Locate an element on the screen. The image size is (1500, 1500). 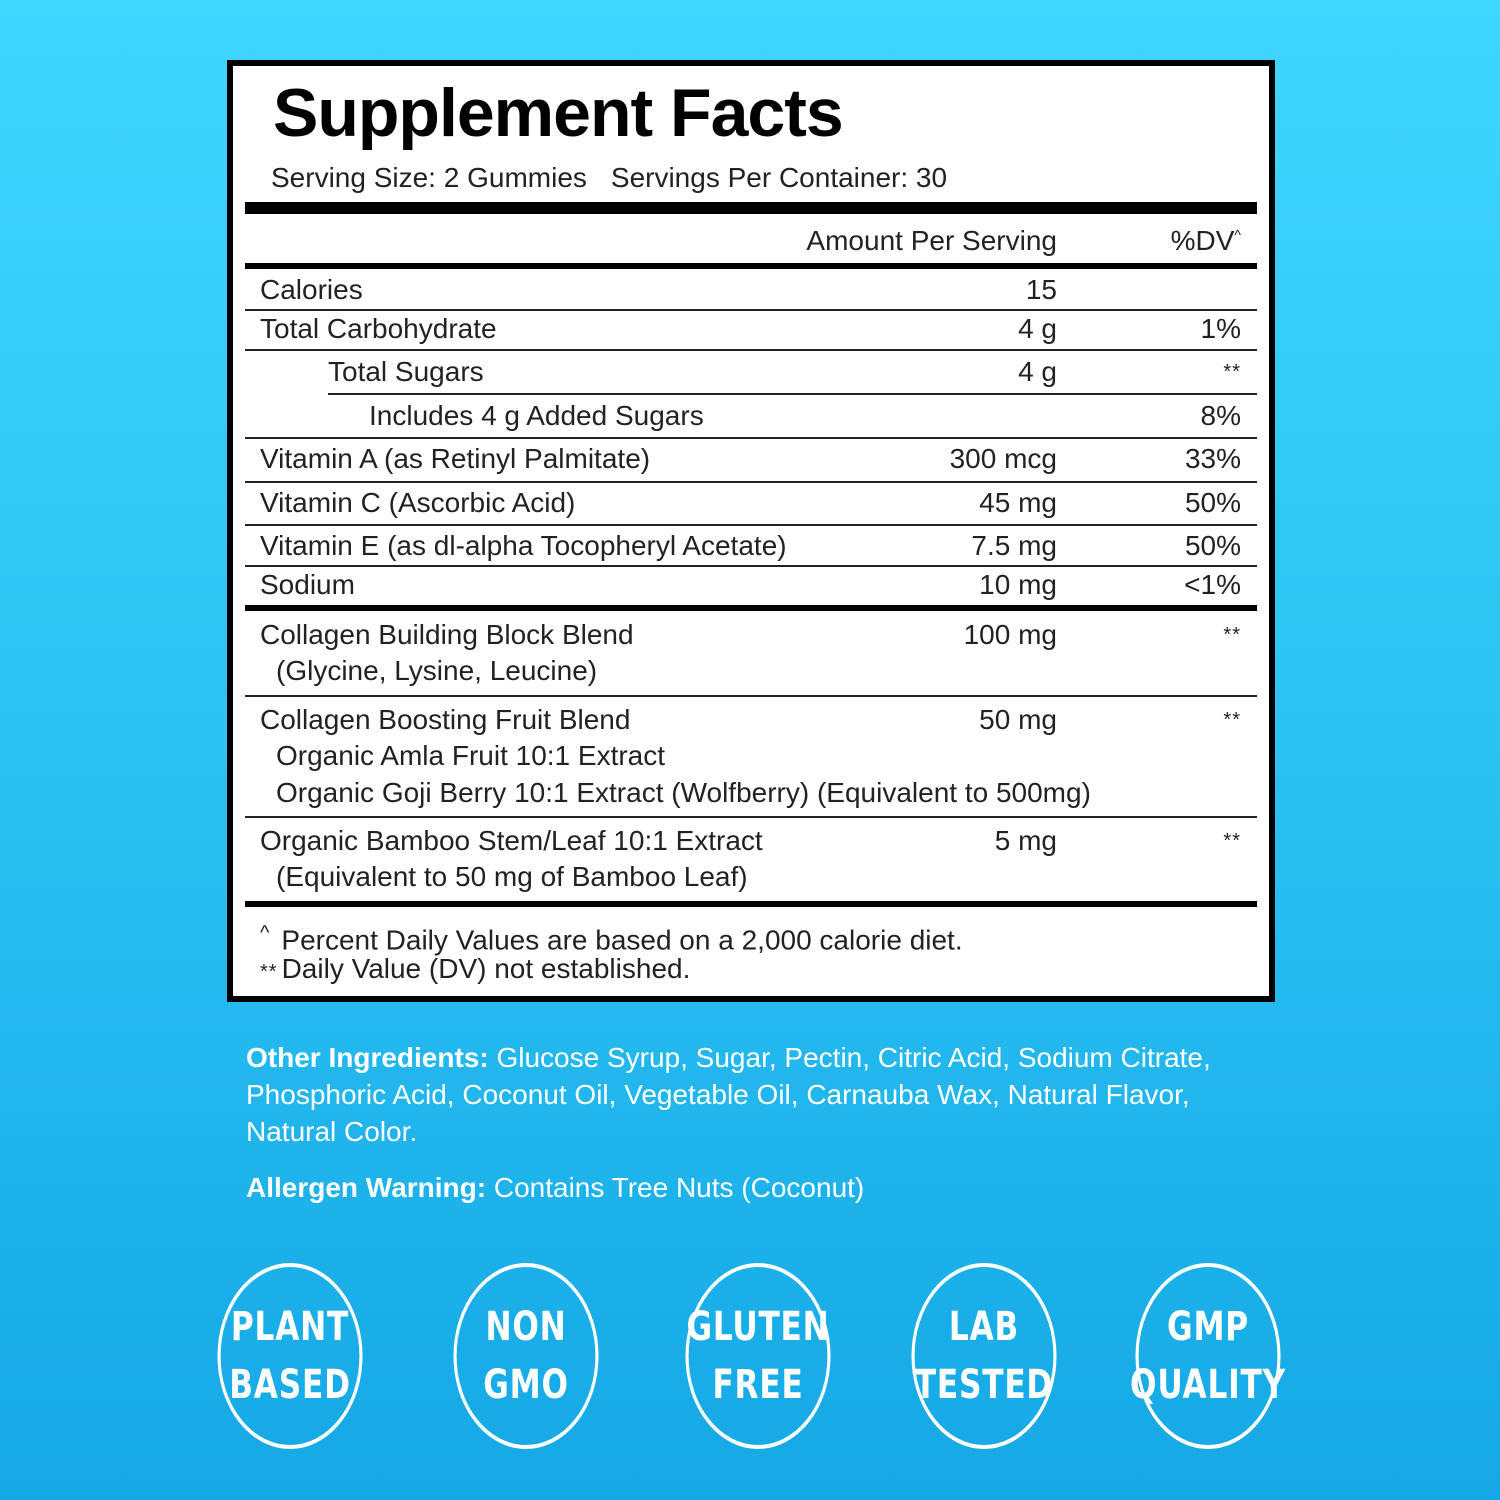
row-amount: 300 mcg is located at coordinates (1003, 458).